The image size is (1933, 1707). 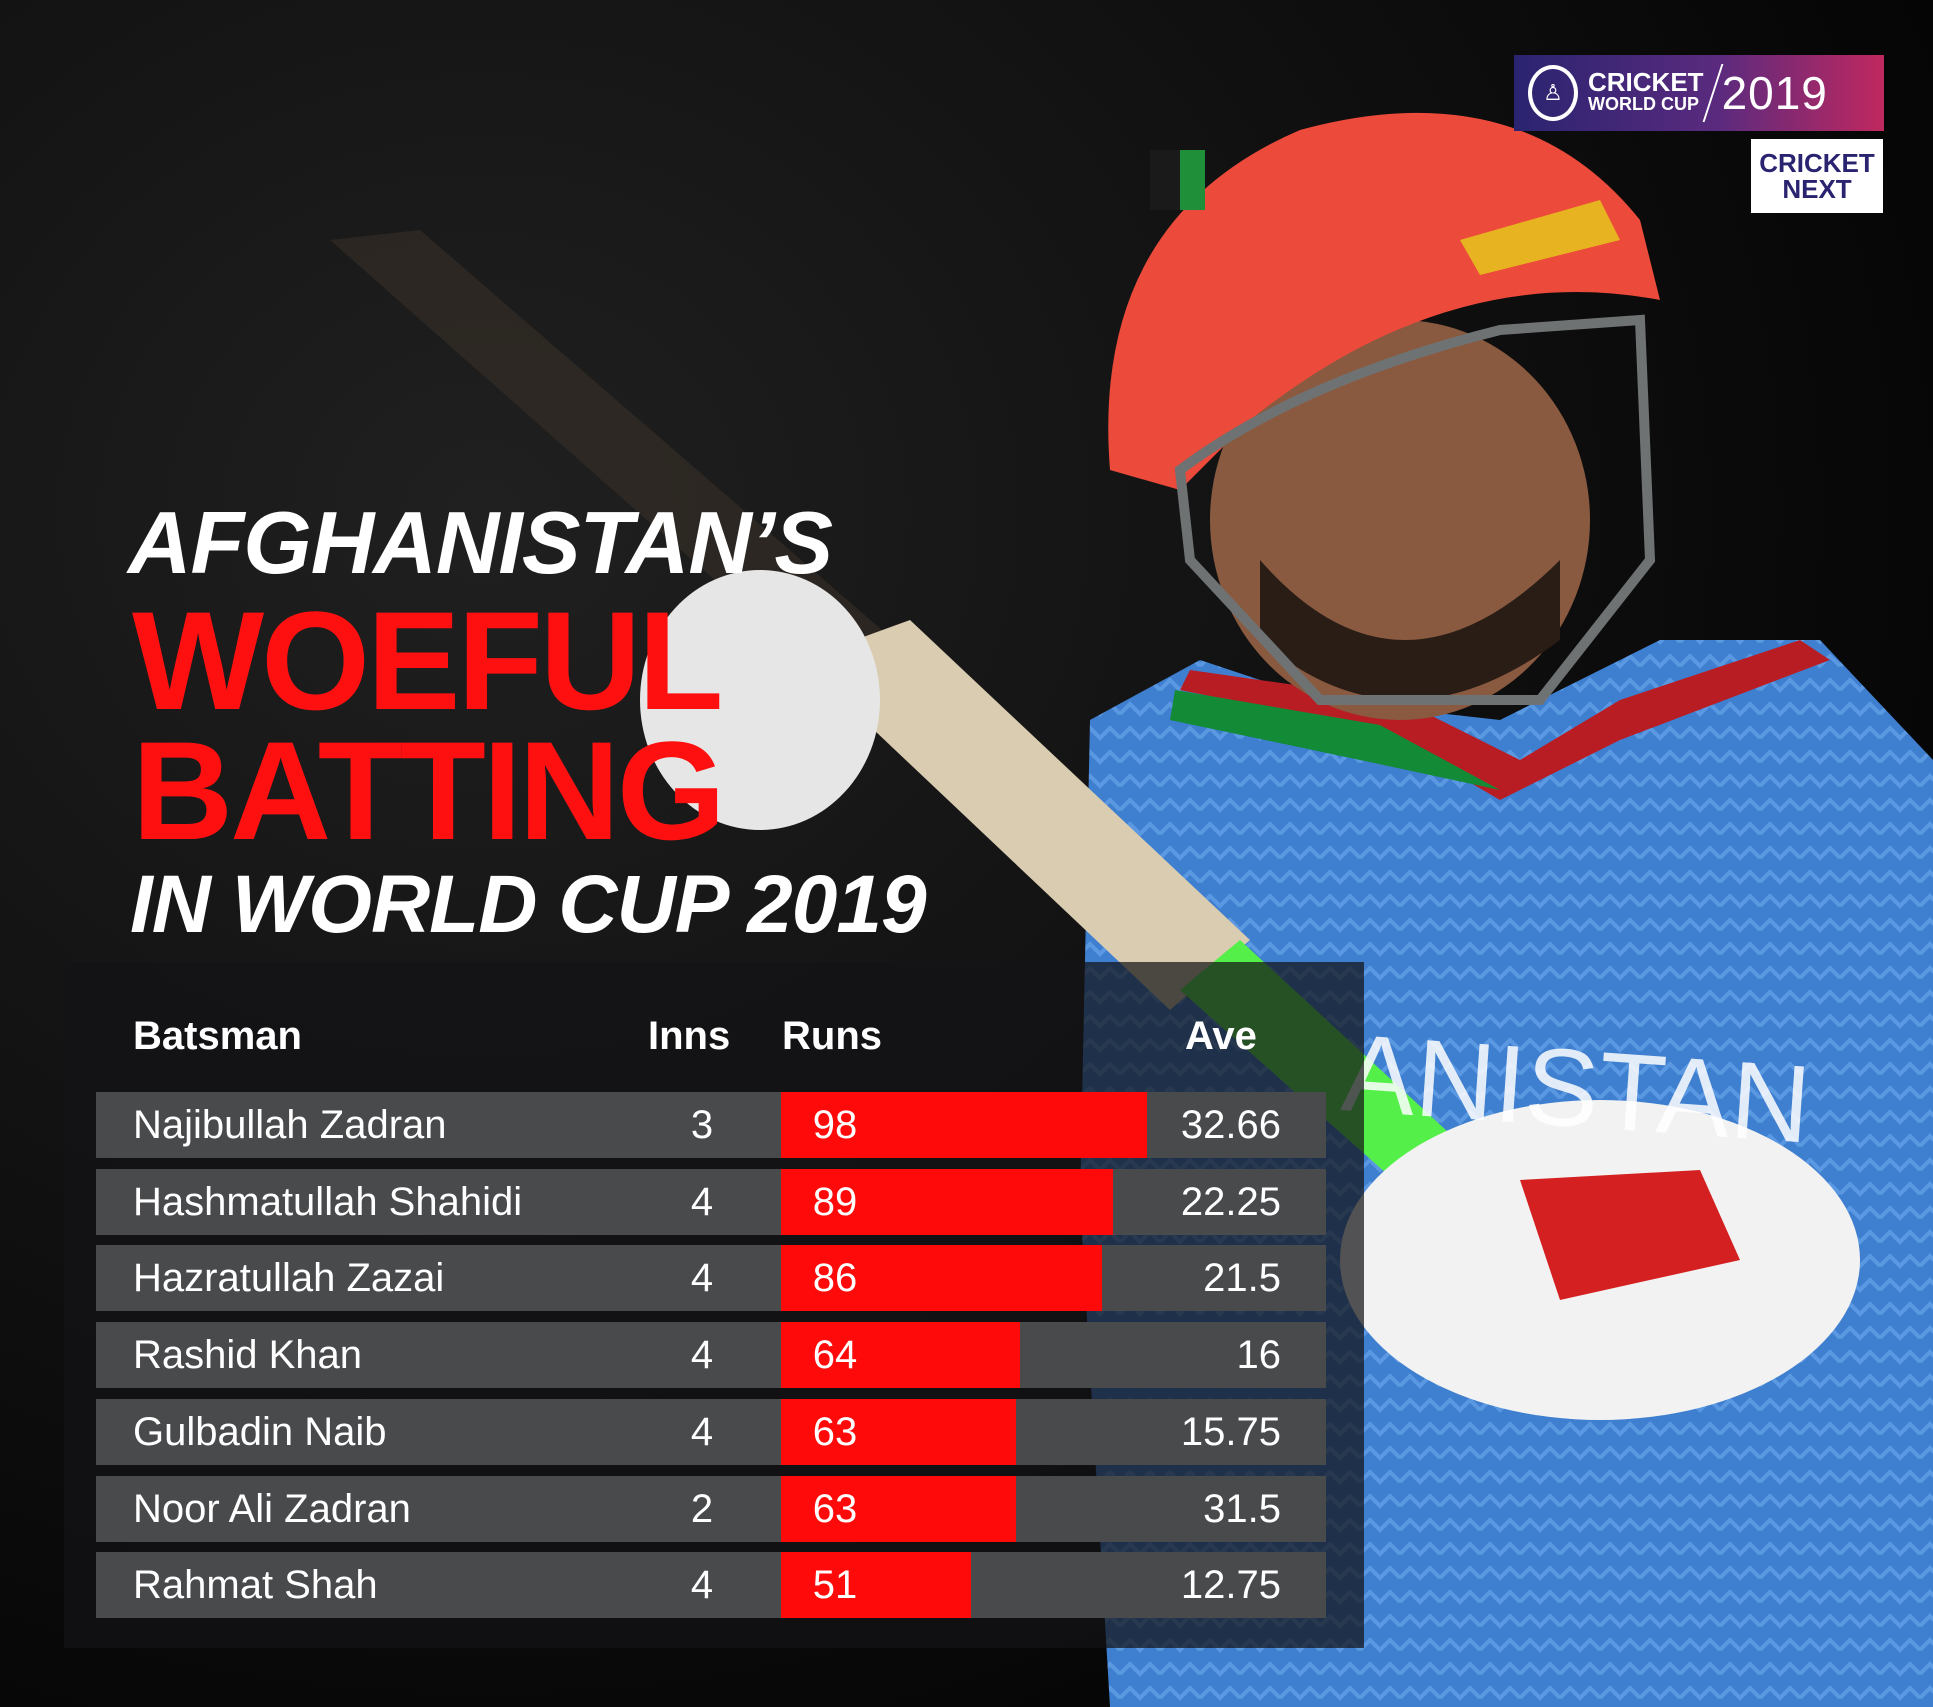 I want to click on header-ave: Ave, so click(x=1221, y=1036).